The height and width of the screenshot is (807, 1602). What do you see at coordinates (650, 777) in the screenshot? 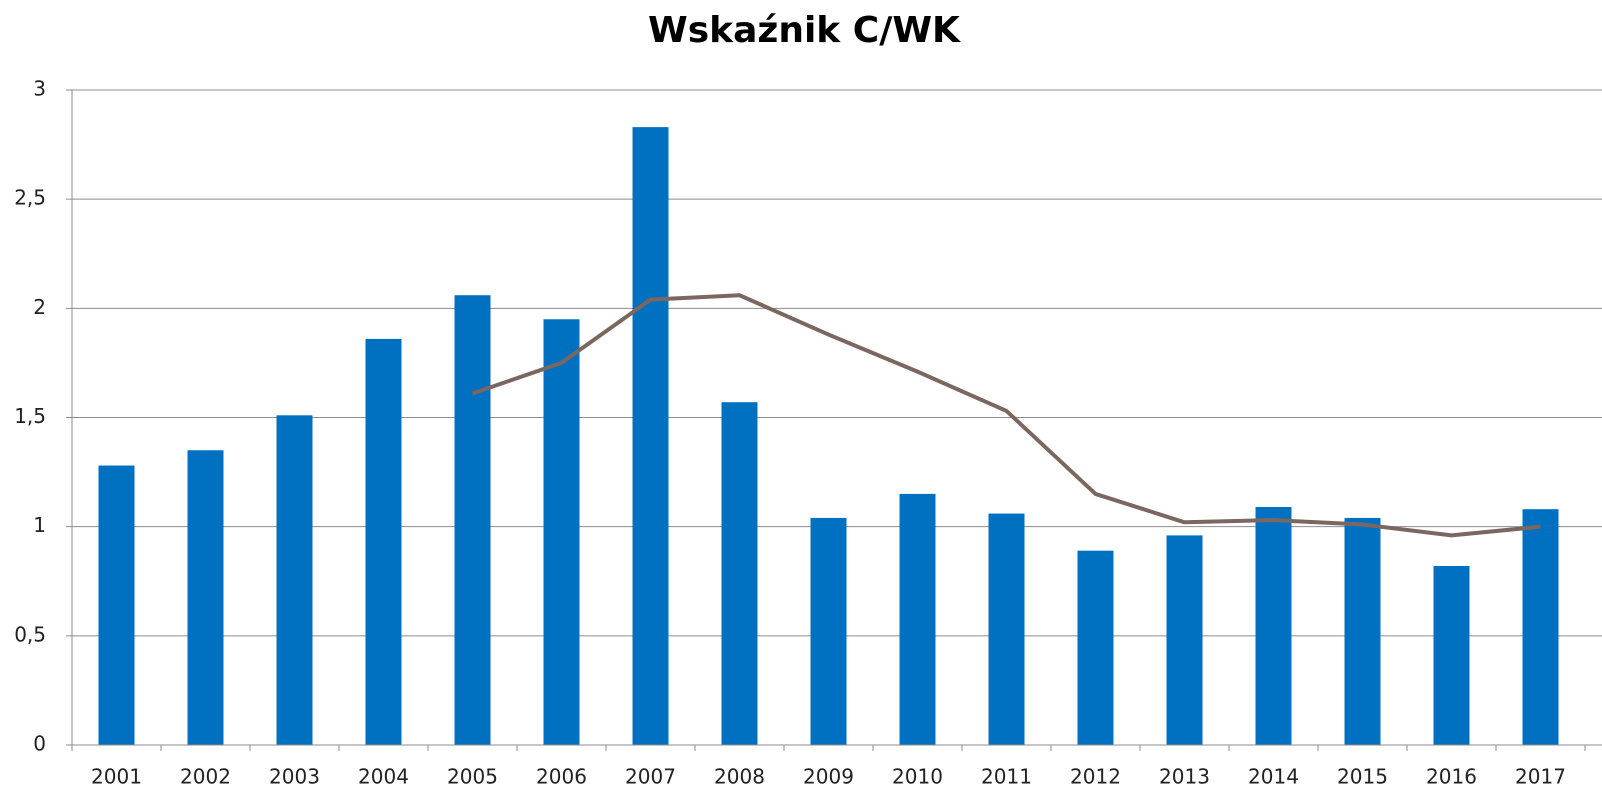
I see `x-tick-label: 2007` at bounding box center [650, 777].